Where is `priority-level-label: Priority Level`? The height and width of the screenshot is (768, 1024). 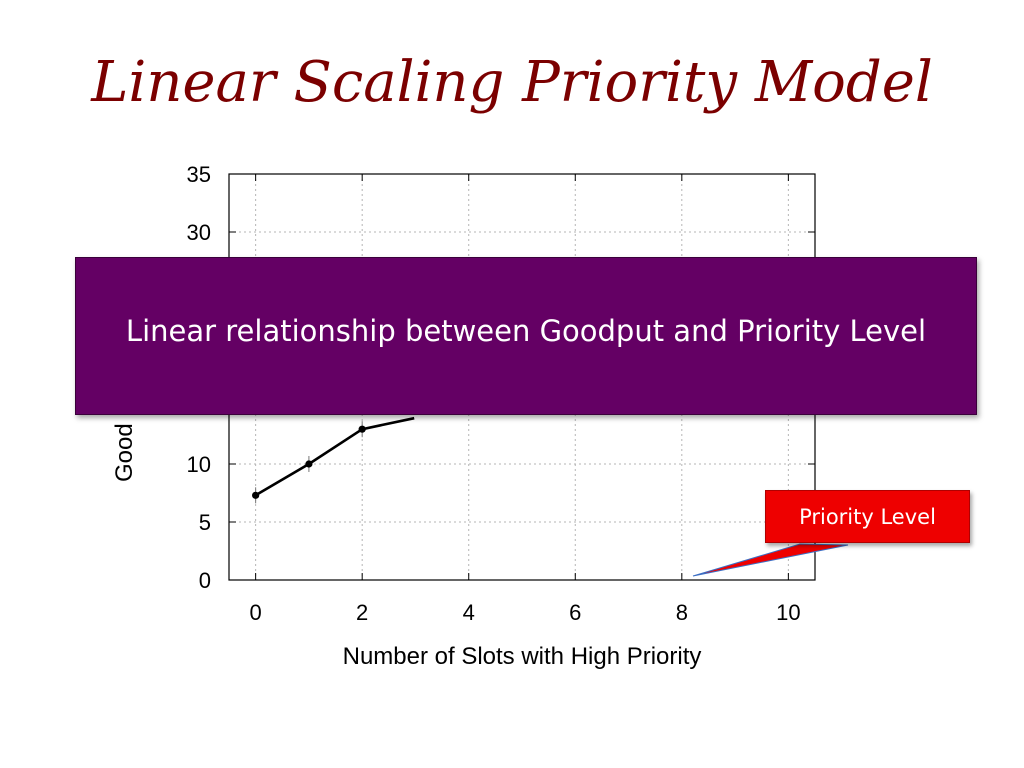 priority-level-label: Priority Level is located at coordinates (867, 516).